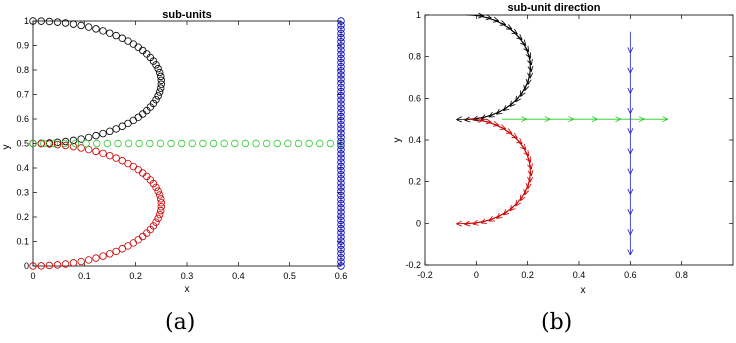 The width and height of the screenshot is (736, 343). I want to click on x-tick-label: -0.2, so click(425, 275).